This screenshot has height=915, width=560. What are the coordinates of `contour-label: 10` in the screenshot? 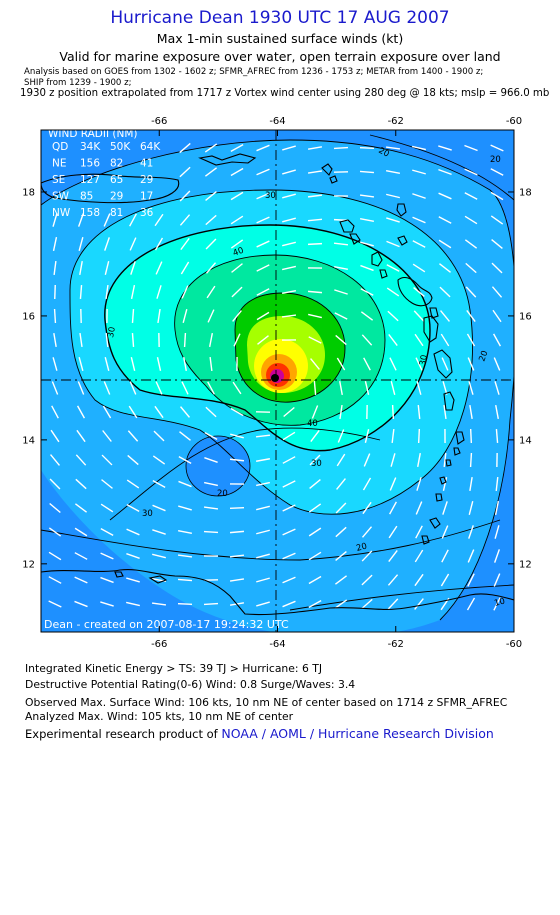 It's located at (499, 602).